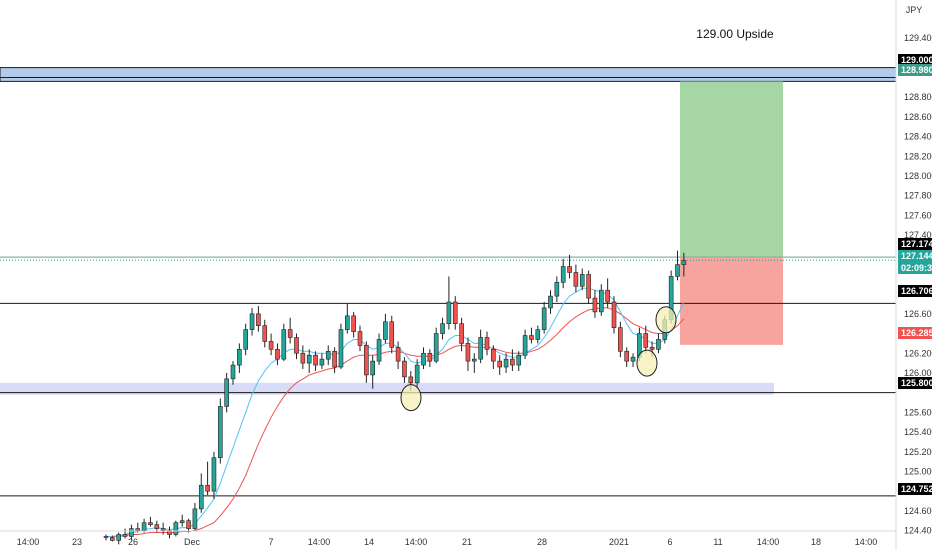 Image resolution: width=932 pixels, height=550 pixels. I want to click on target-zone, so click(731, 169).